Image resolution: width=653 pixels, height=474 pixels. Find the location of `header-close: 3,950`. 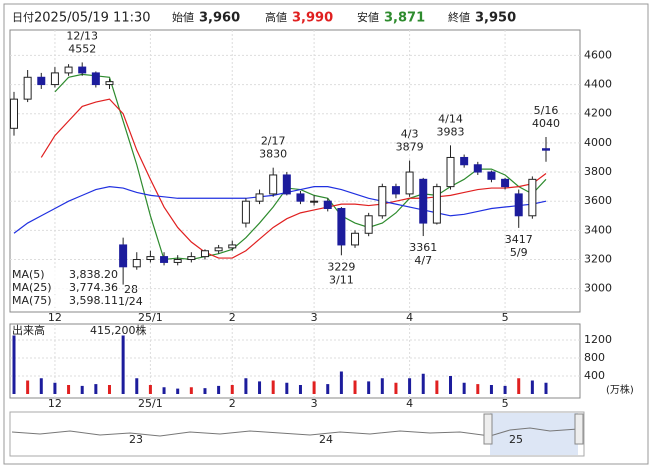

header-close: 3,950 is located at coordinates (495, 18).